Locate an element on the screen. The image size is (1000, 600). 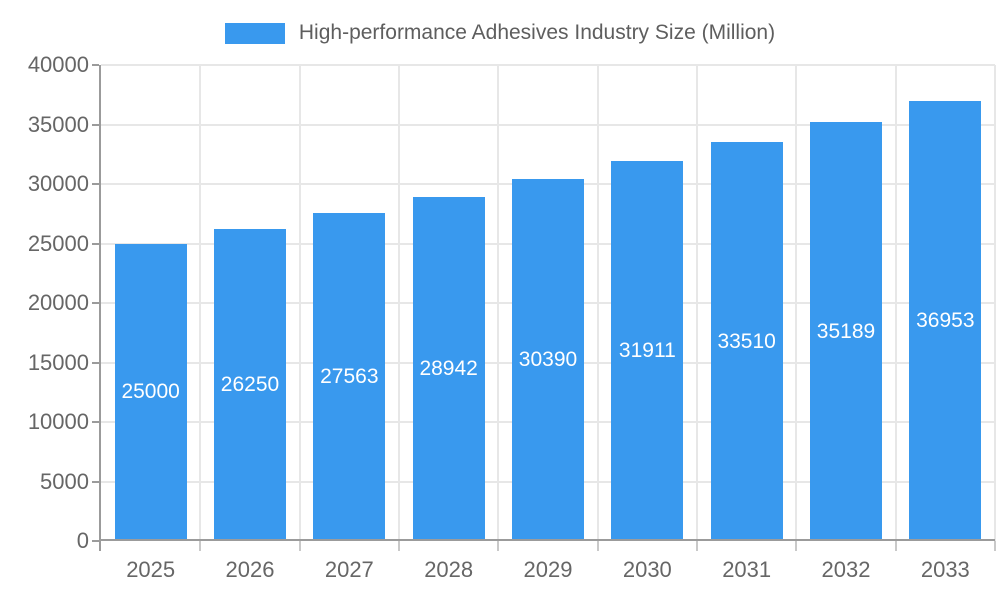
bar-value-label: 28942 is located at coordinates (448, 368).